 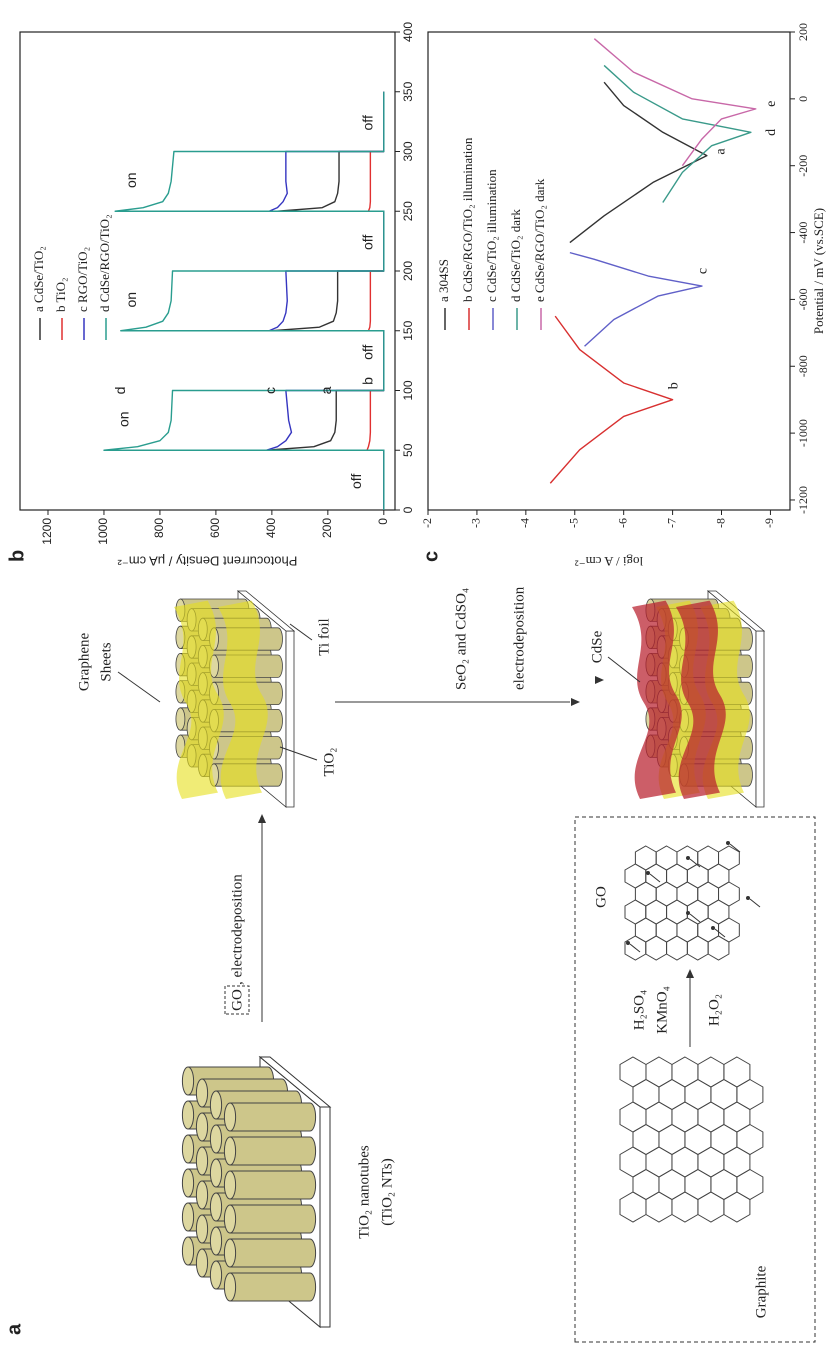 I want to click on legend-label: e CdSe/RGO/TiO₂ dark, so click(x=539, y=240).